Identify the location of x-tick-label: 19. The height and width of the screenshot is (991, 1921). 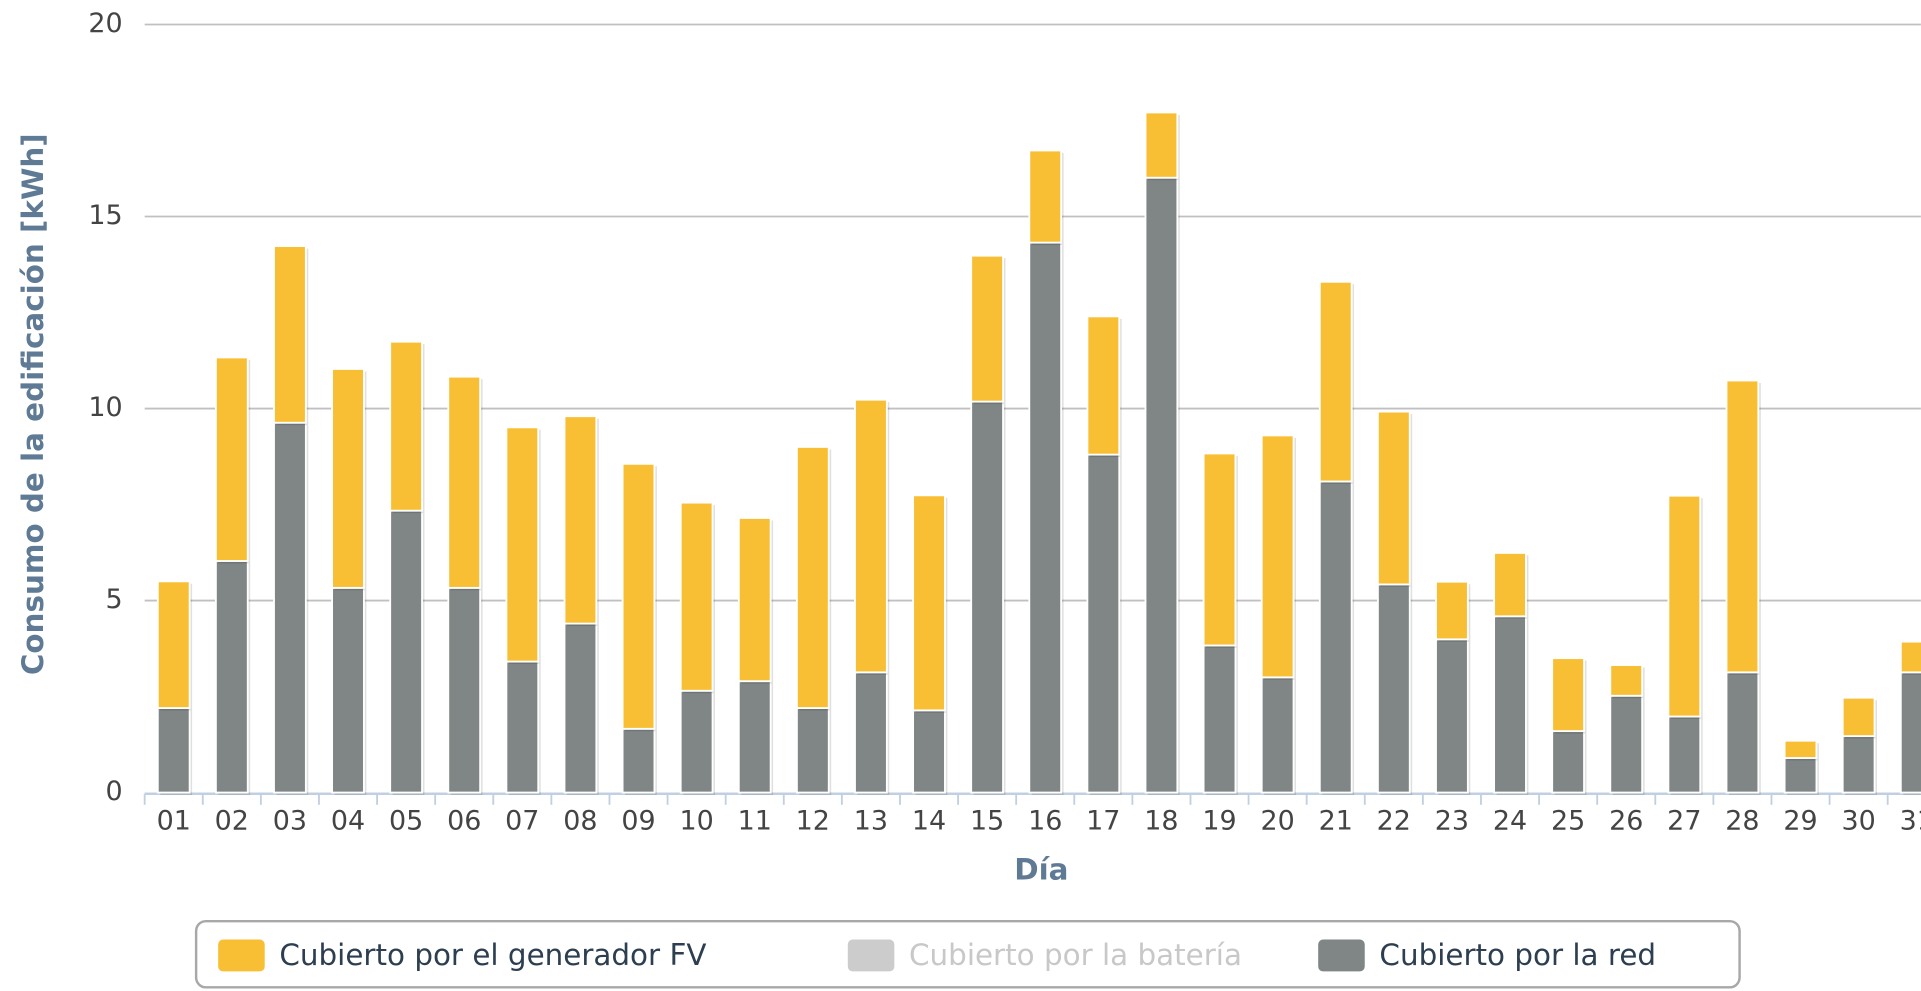
(1219, 820).